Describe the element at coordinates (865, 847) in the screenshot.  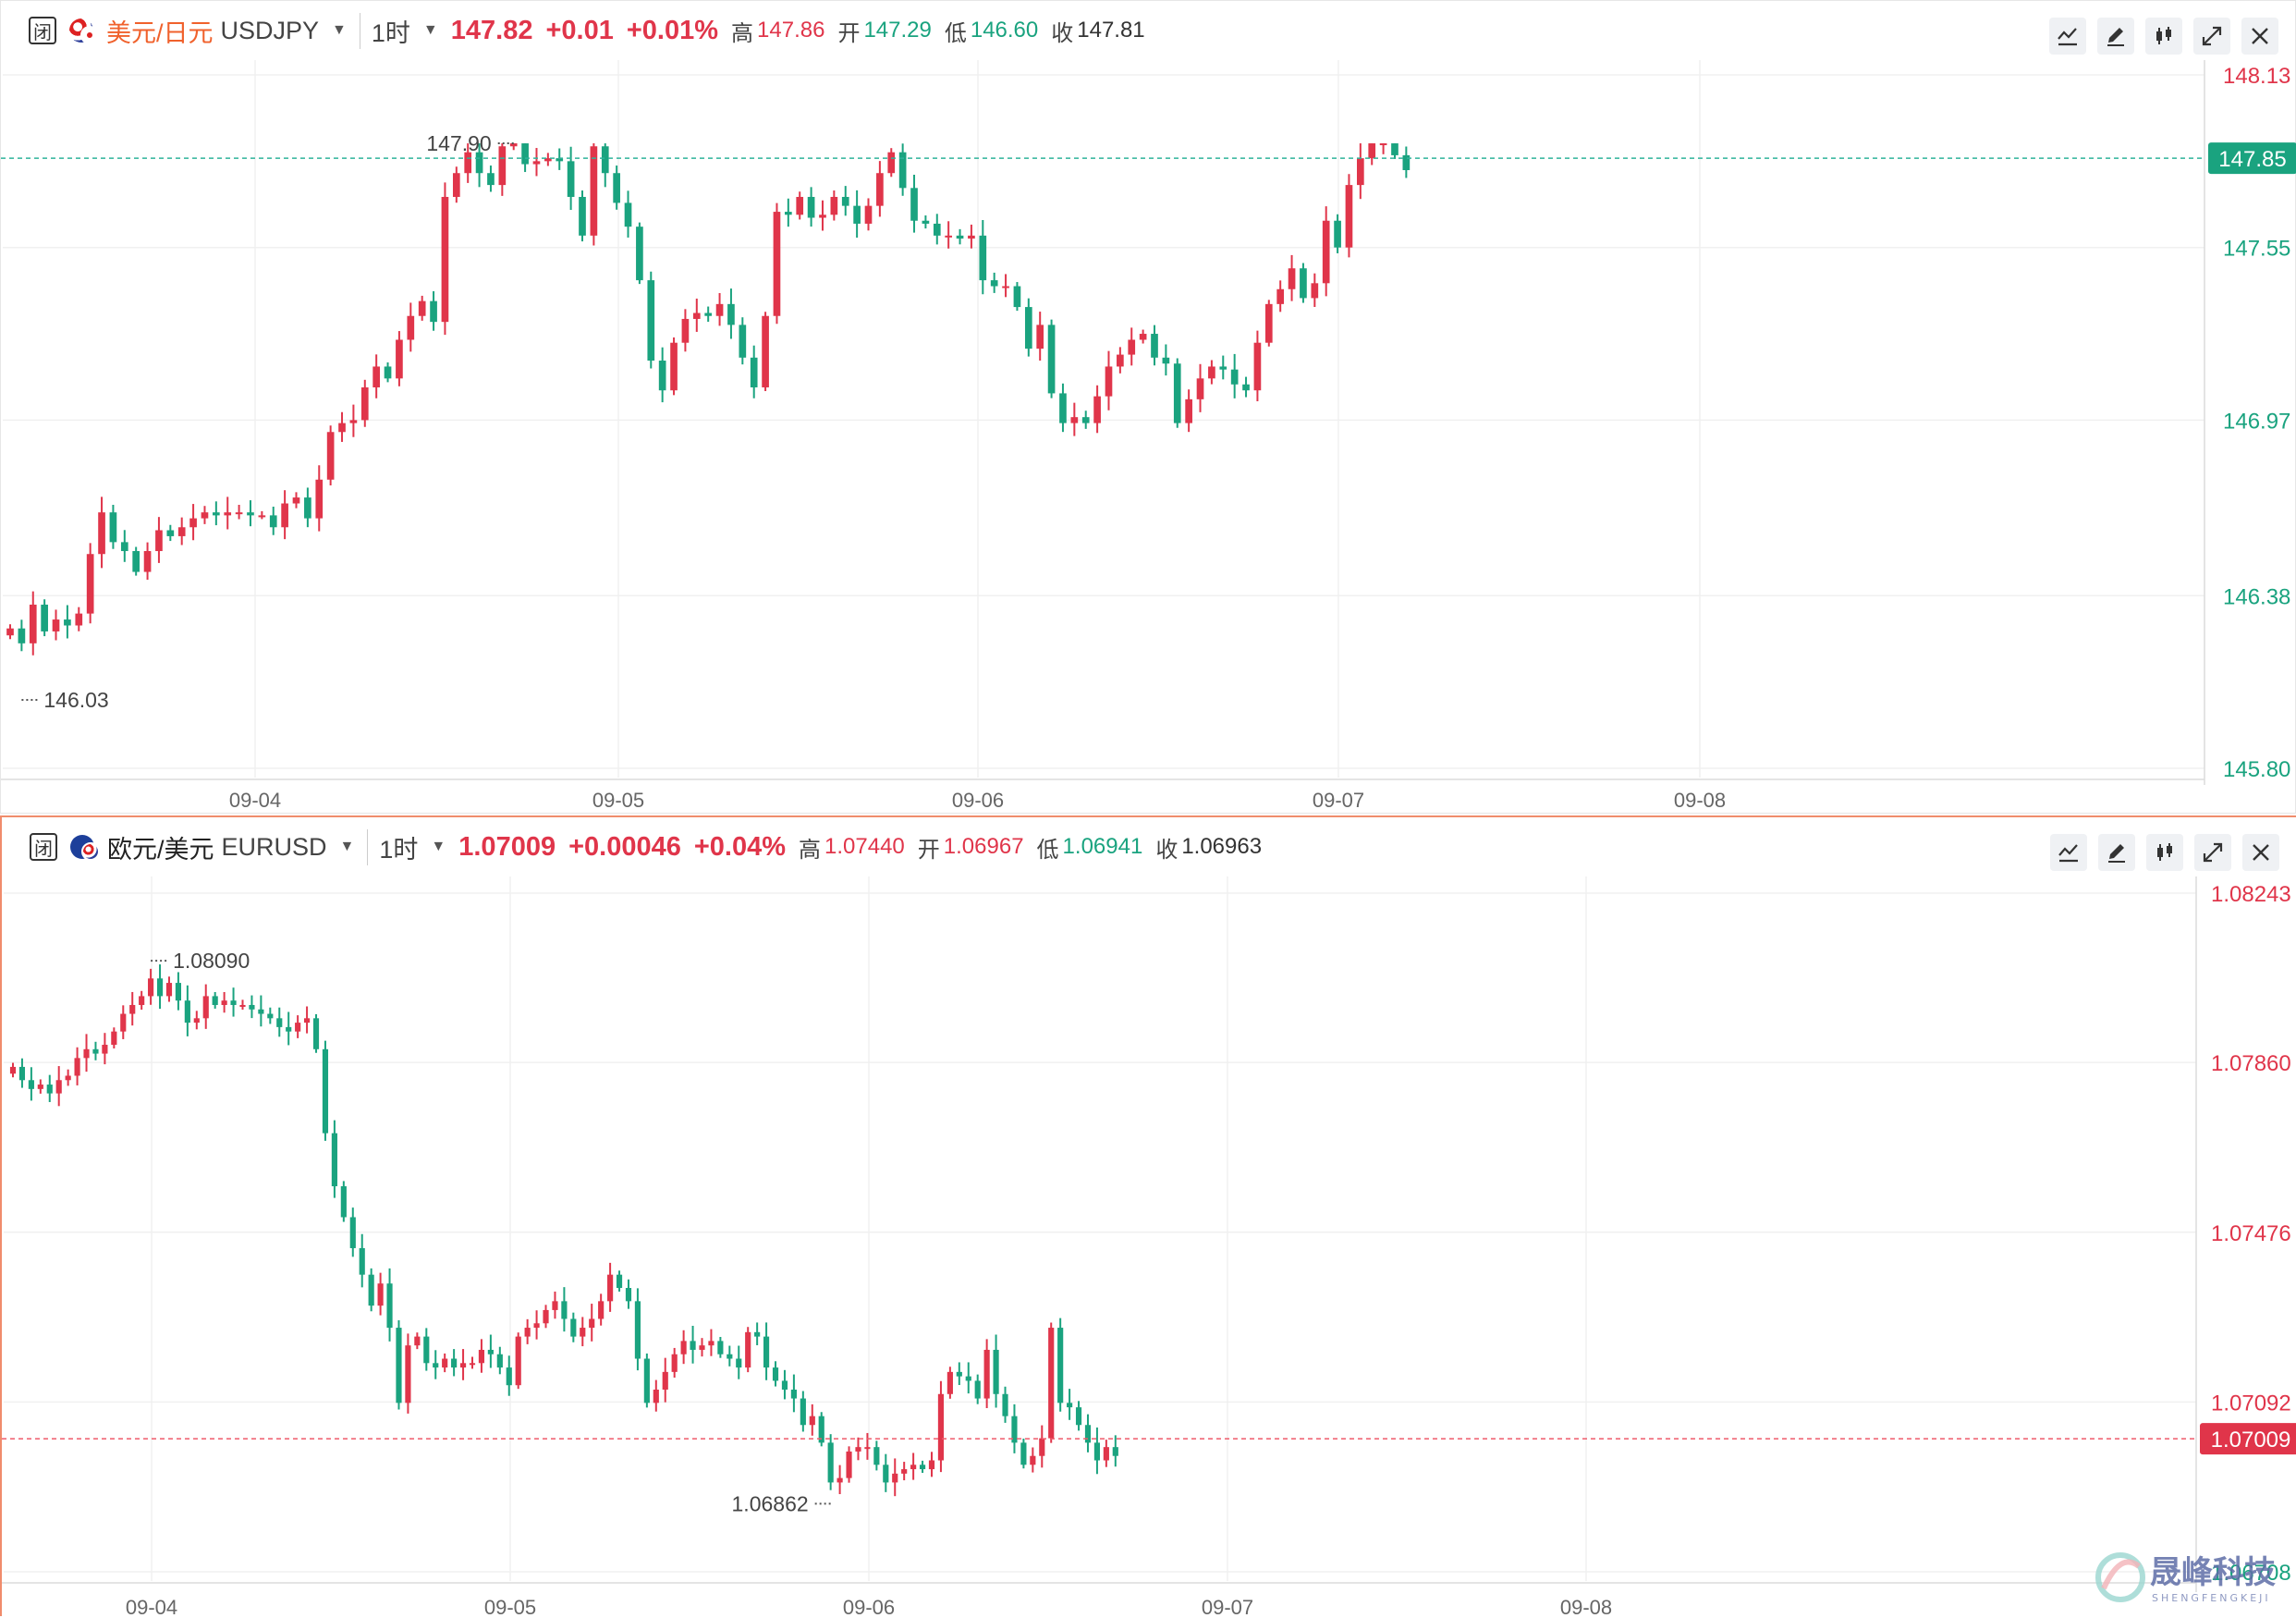
I see `high-value: 1.07440` at that location.